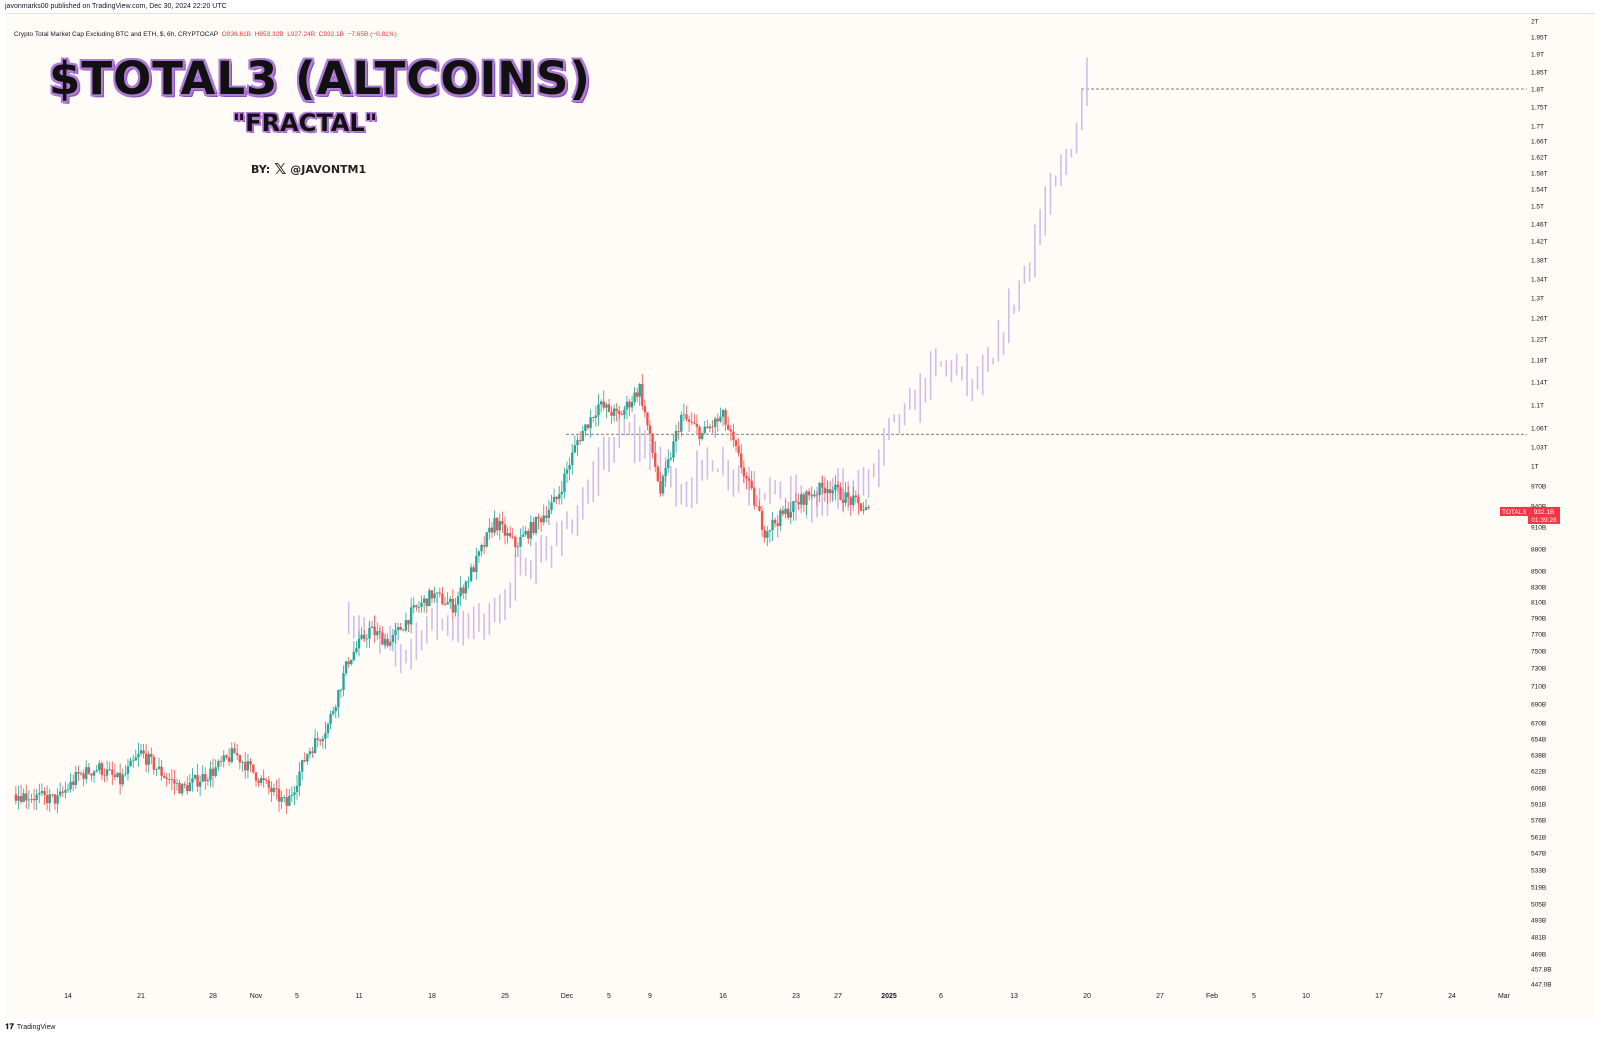 The width and height of the screenshot is (1600, 1041). I want to click on x-tick-label: 2025, so click(889, 996).